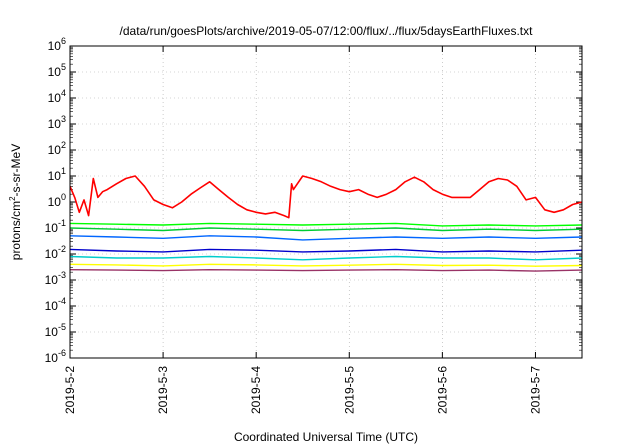 The image size is (640, 448). What do you see at coordinates (57, 96) in the screenshot?
I see `y-tick-label: 10⁴` at bounding box center [57, 96].